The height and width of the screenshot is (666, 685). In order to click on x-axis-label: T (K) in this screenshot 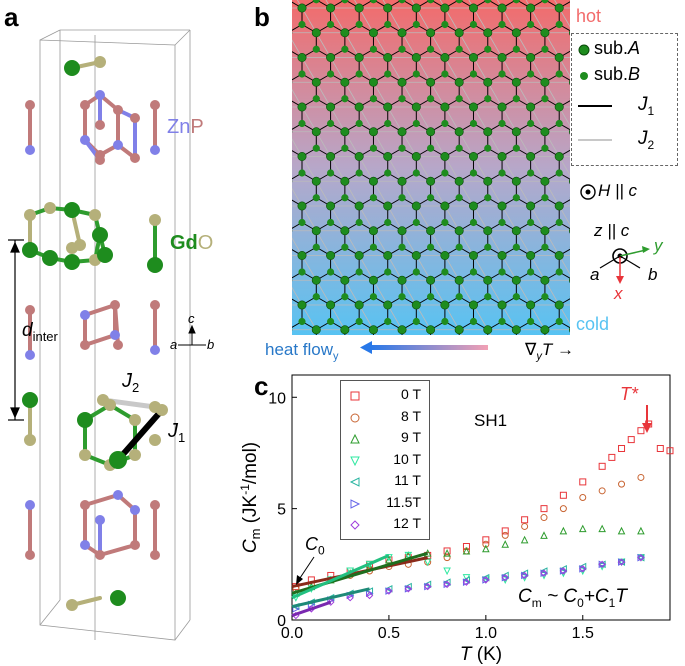, I will do `click(481, 654)`.